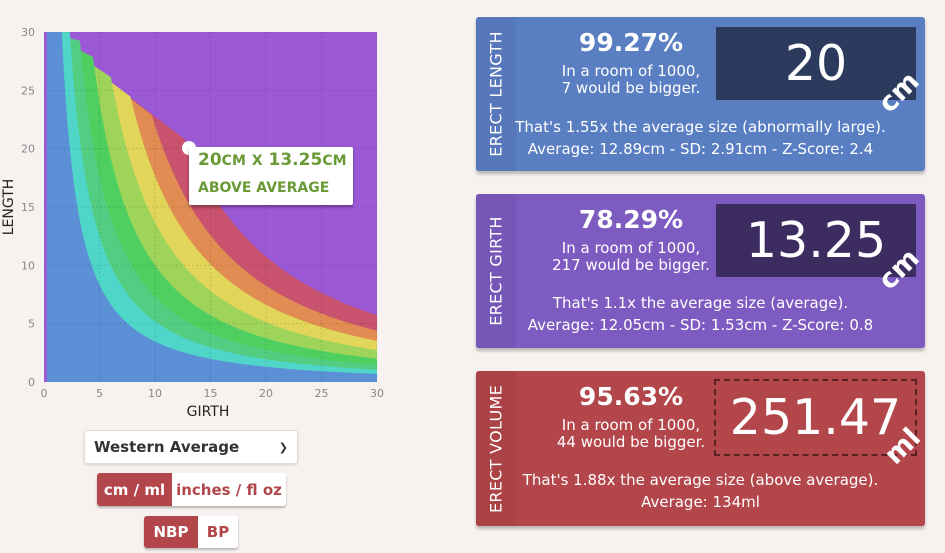 Image resolution: width=945 pixels, height=553 pixels. Describe the element at coordinates (496, 271) in the screenshot. I see `card-side-label: ERECT GIRTH` at that location.